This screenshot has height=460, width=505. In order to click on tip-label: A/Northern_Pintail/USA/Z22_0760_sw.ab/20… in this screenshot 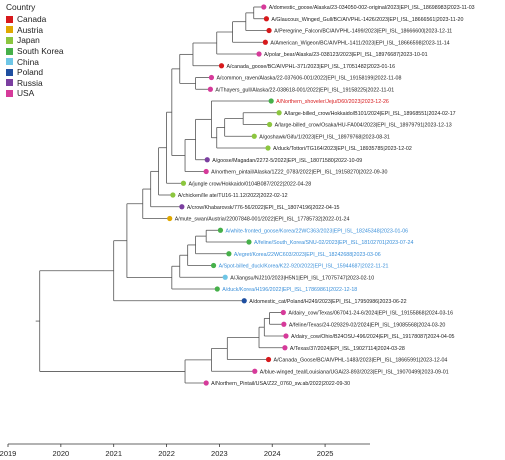, I will do `click(280, 384)`.